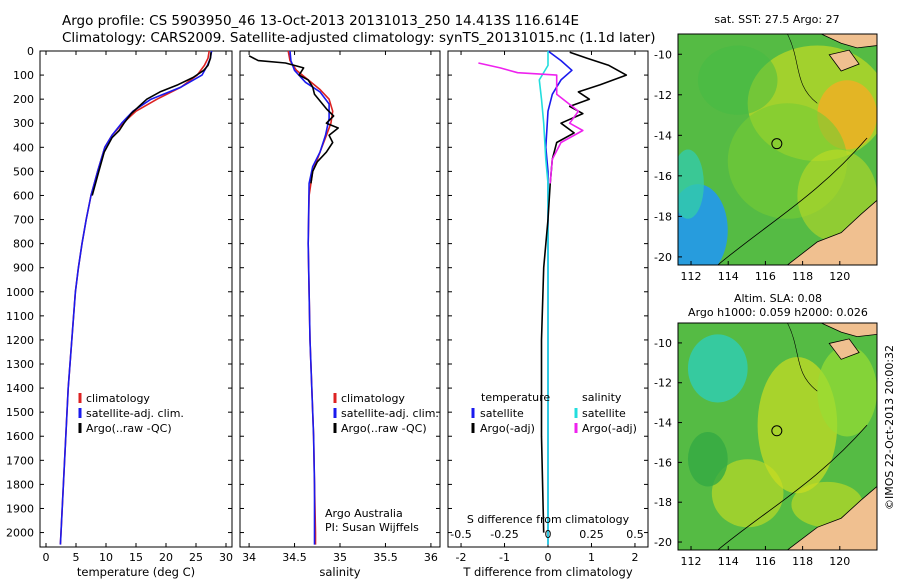 This screenshot has width=900, height=580. I want to click on x2-tick-label: -0.5, so click(460, 534).